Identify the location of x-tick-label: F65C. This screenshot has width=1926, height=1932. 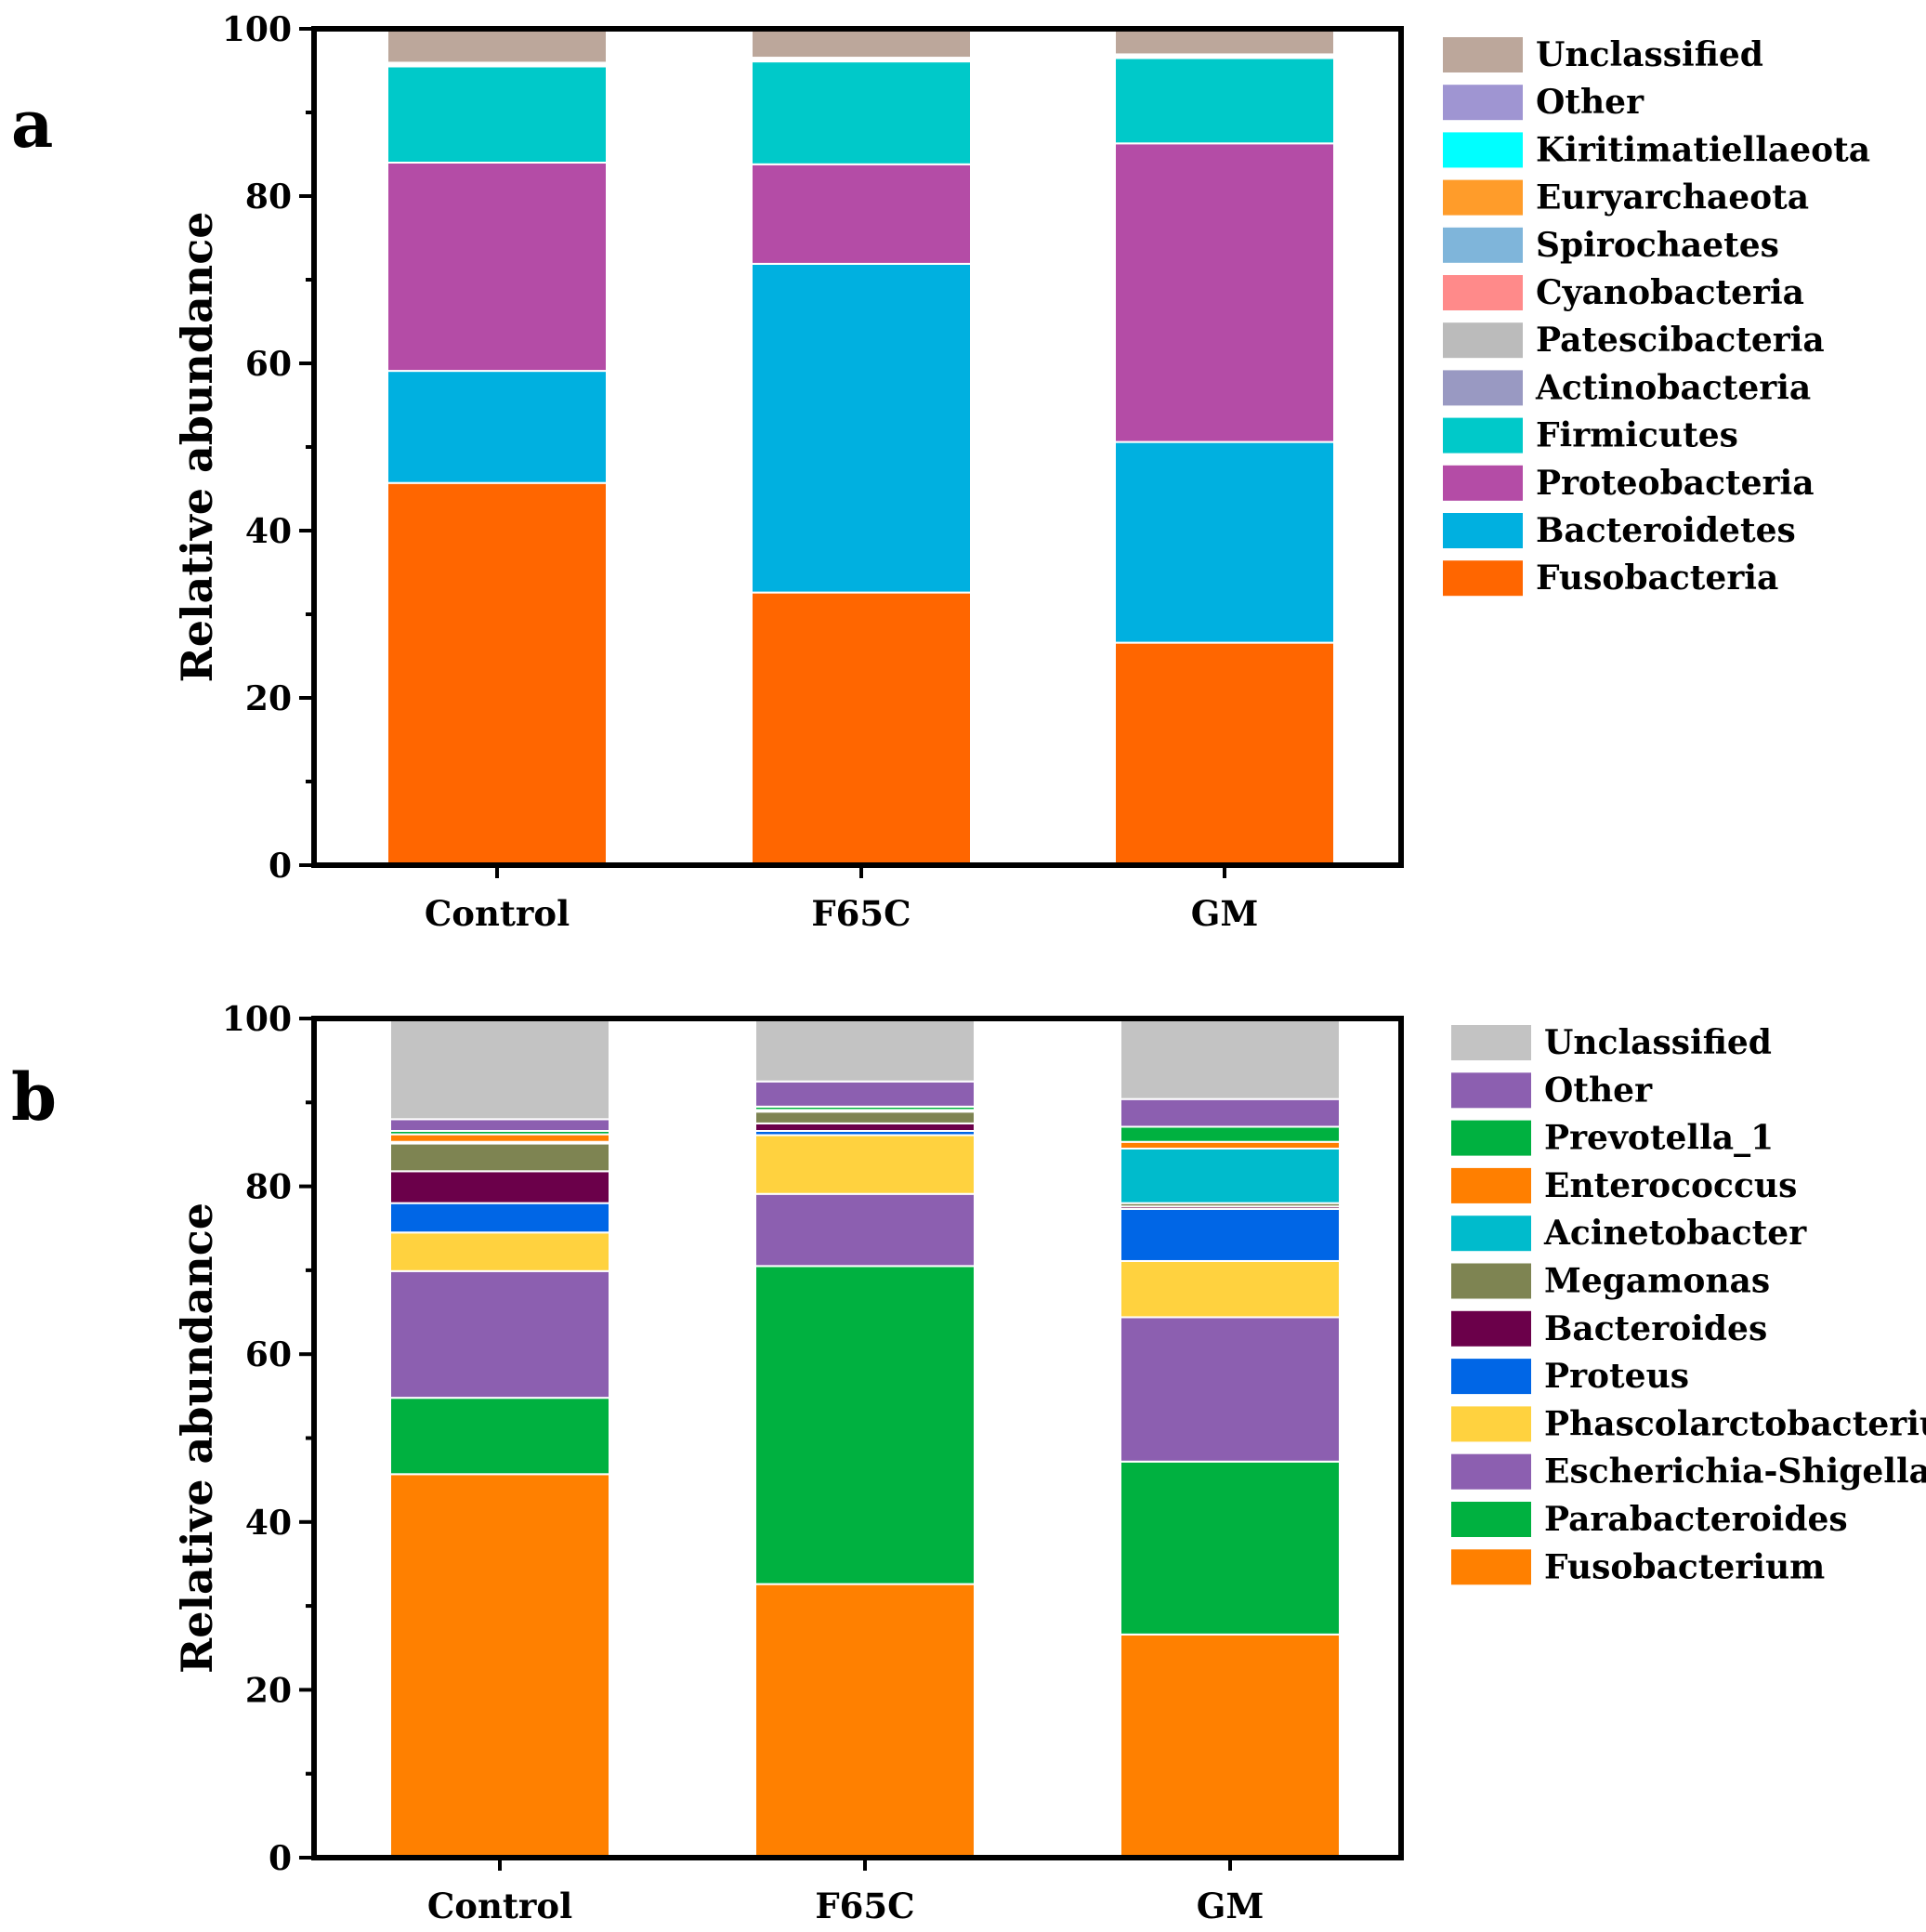
(864, 1906).